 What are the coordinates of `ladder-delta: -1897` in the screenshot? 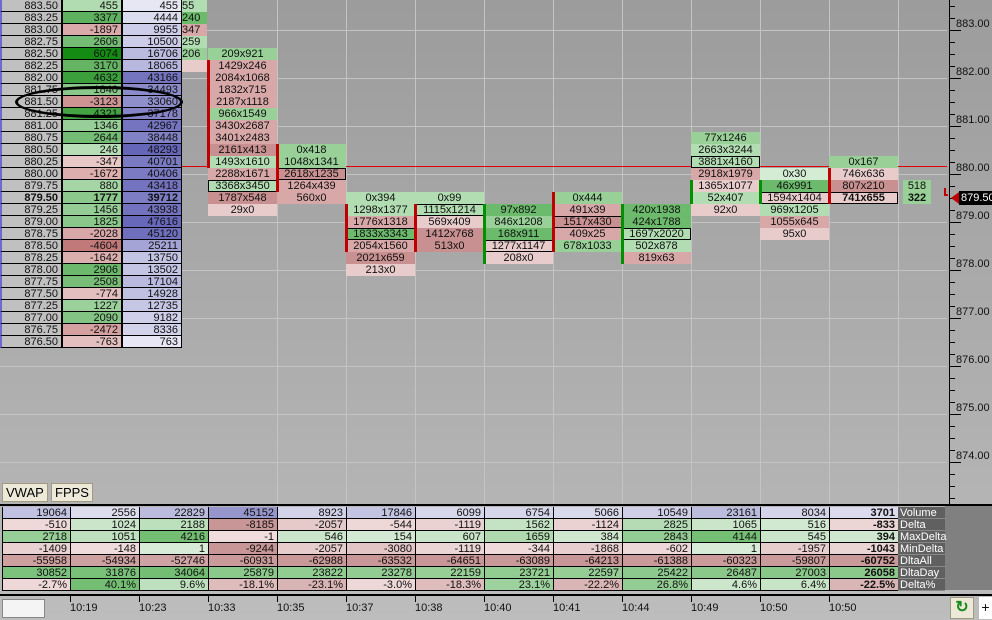 It's located at (92, 30).